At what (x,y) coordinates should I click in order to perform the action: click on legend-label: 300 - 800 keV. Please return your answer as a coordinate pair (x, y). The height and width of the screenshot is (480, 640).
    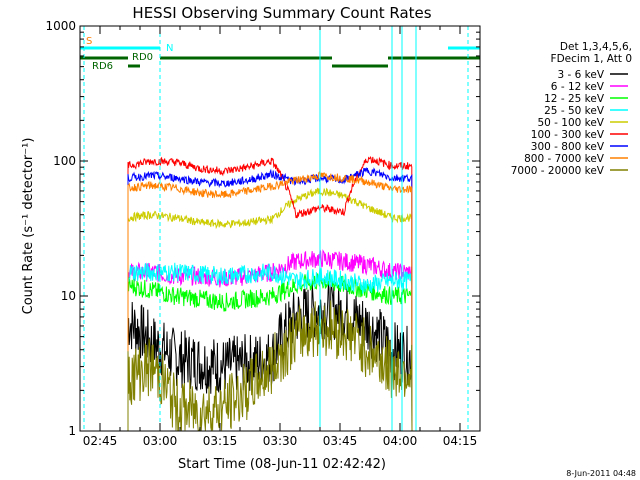
    Looking at the image, I should click on (568, 147).